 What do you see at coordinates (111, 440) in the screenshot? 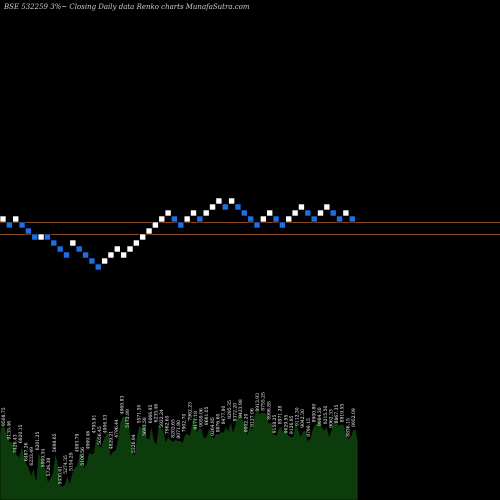
I see `volume-label: 4829.21` at bounding box center [111, 440].